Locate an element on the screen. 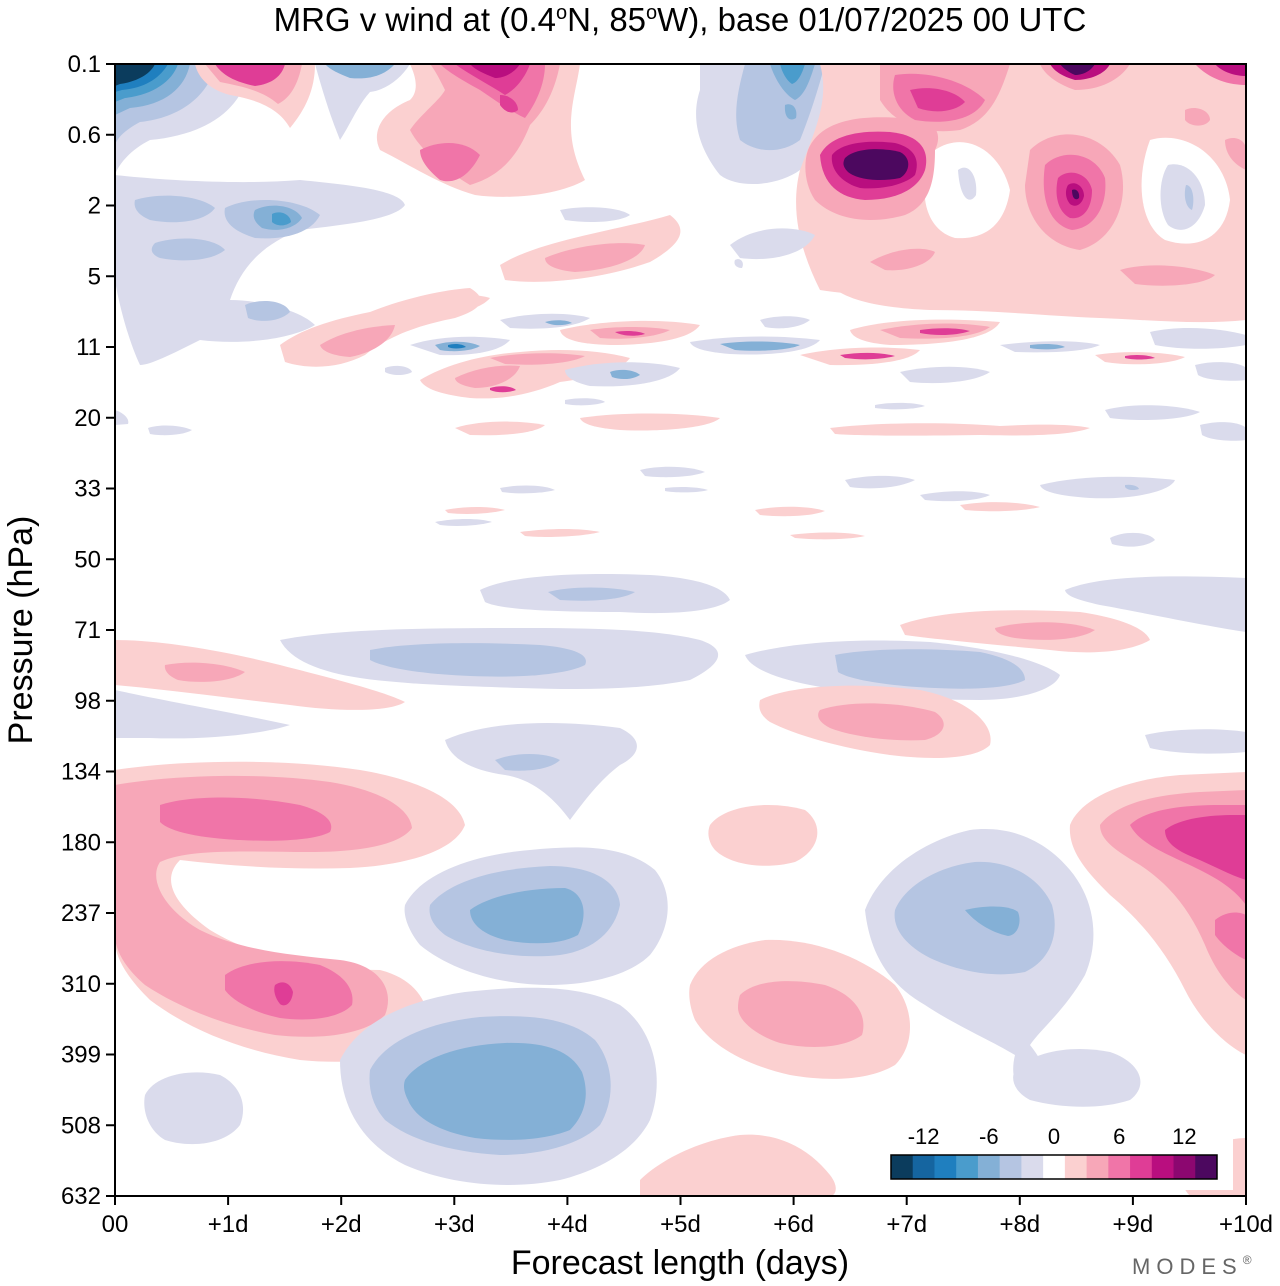 The height and width of the screenshot is (1286, 1280). x-axis-label: Forecast length (days) is located at coordinates (680, 1263).